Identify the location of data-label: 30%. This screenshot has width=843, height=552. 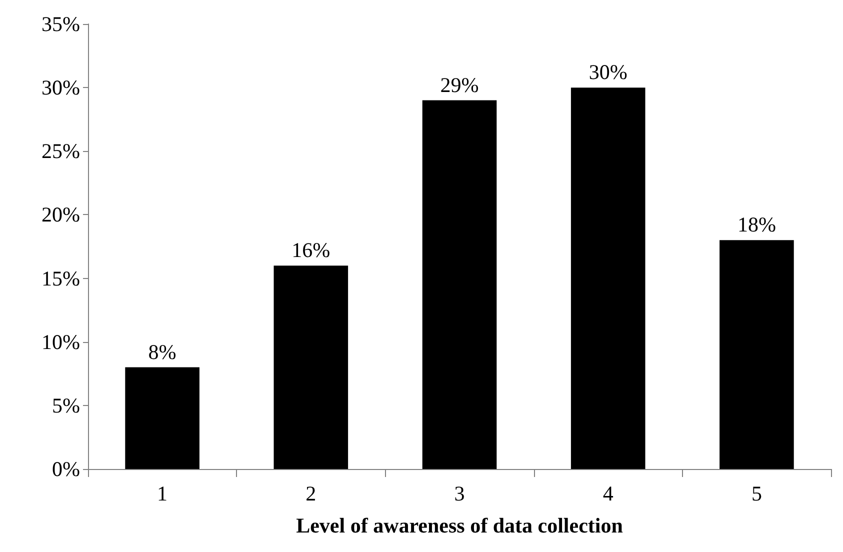
(608, 72).